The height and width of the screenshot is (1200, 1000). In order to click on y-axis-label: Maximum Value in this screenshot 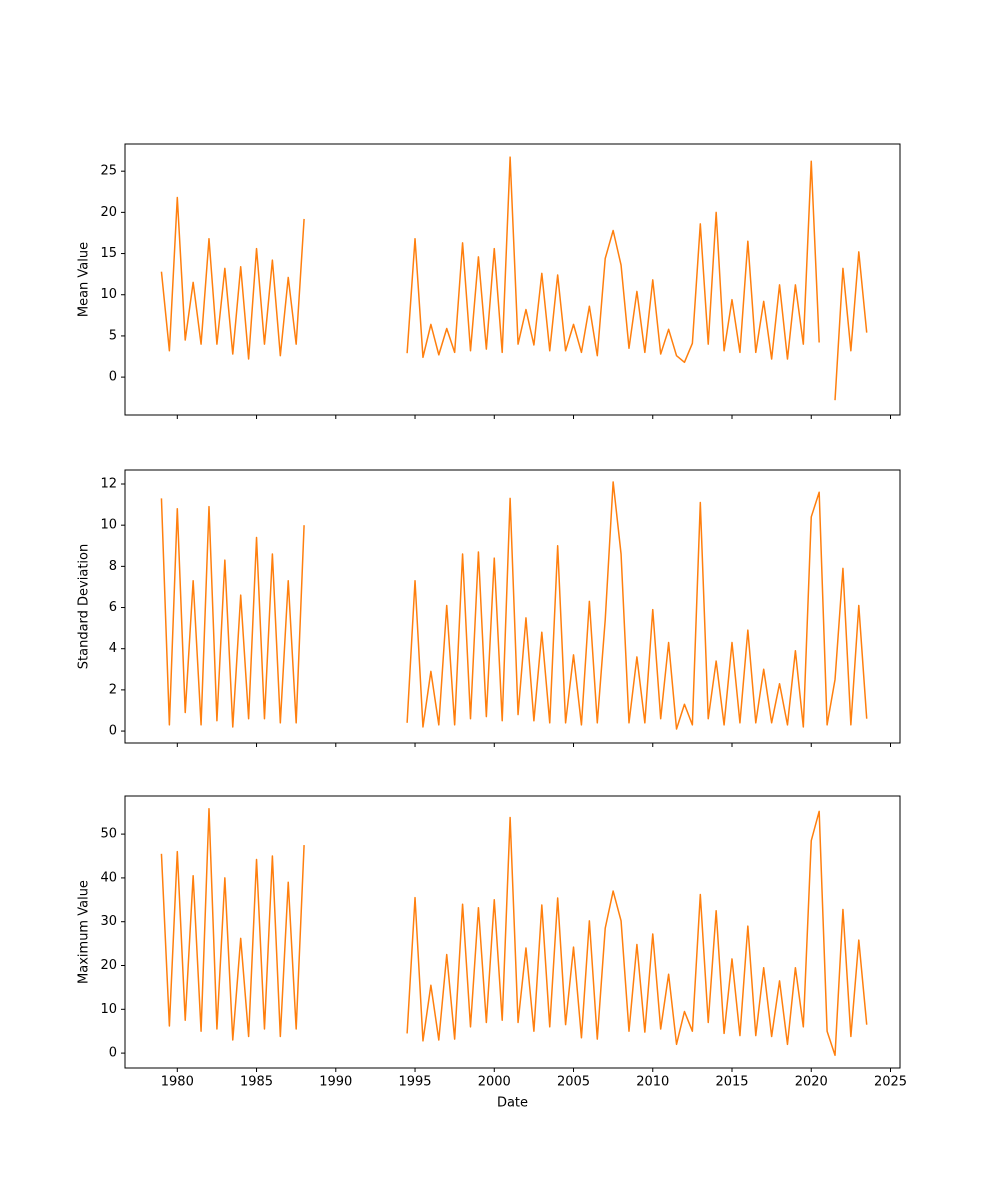, I will do `click(84, 932)`.